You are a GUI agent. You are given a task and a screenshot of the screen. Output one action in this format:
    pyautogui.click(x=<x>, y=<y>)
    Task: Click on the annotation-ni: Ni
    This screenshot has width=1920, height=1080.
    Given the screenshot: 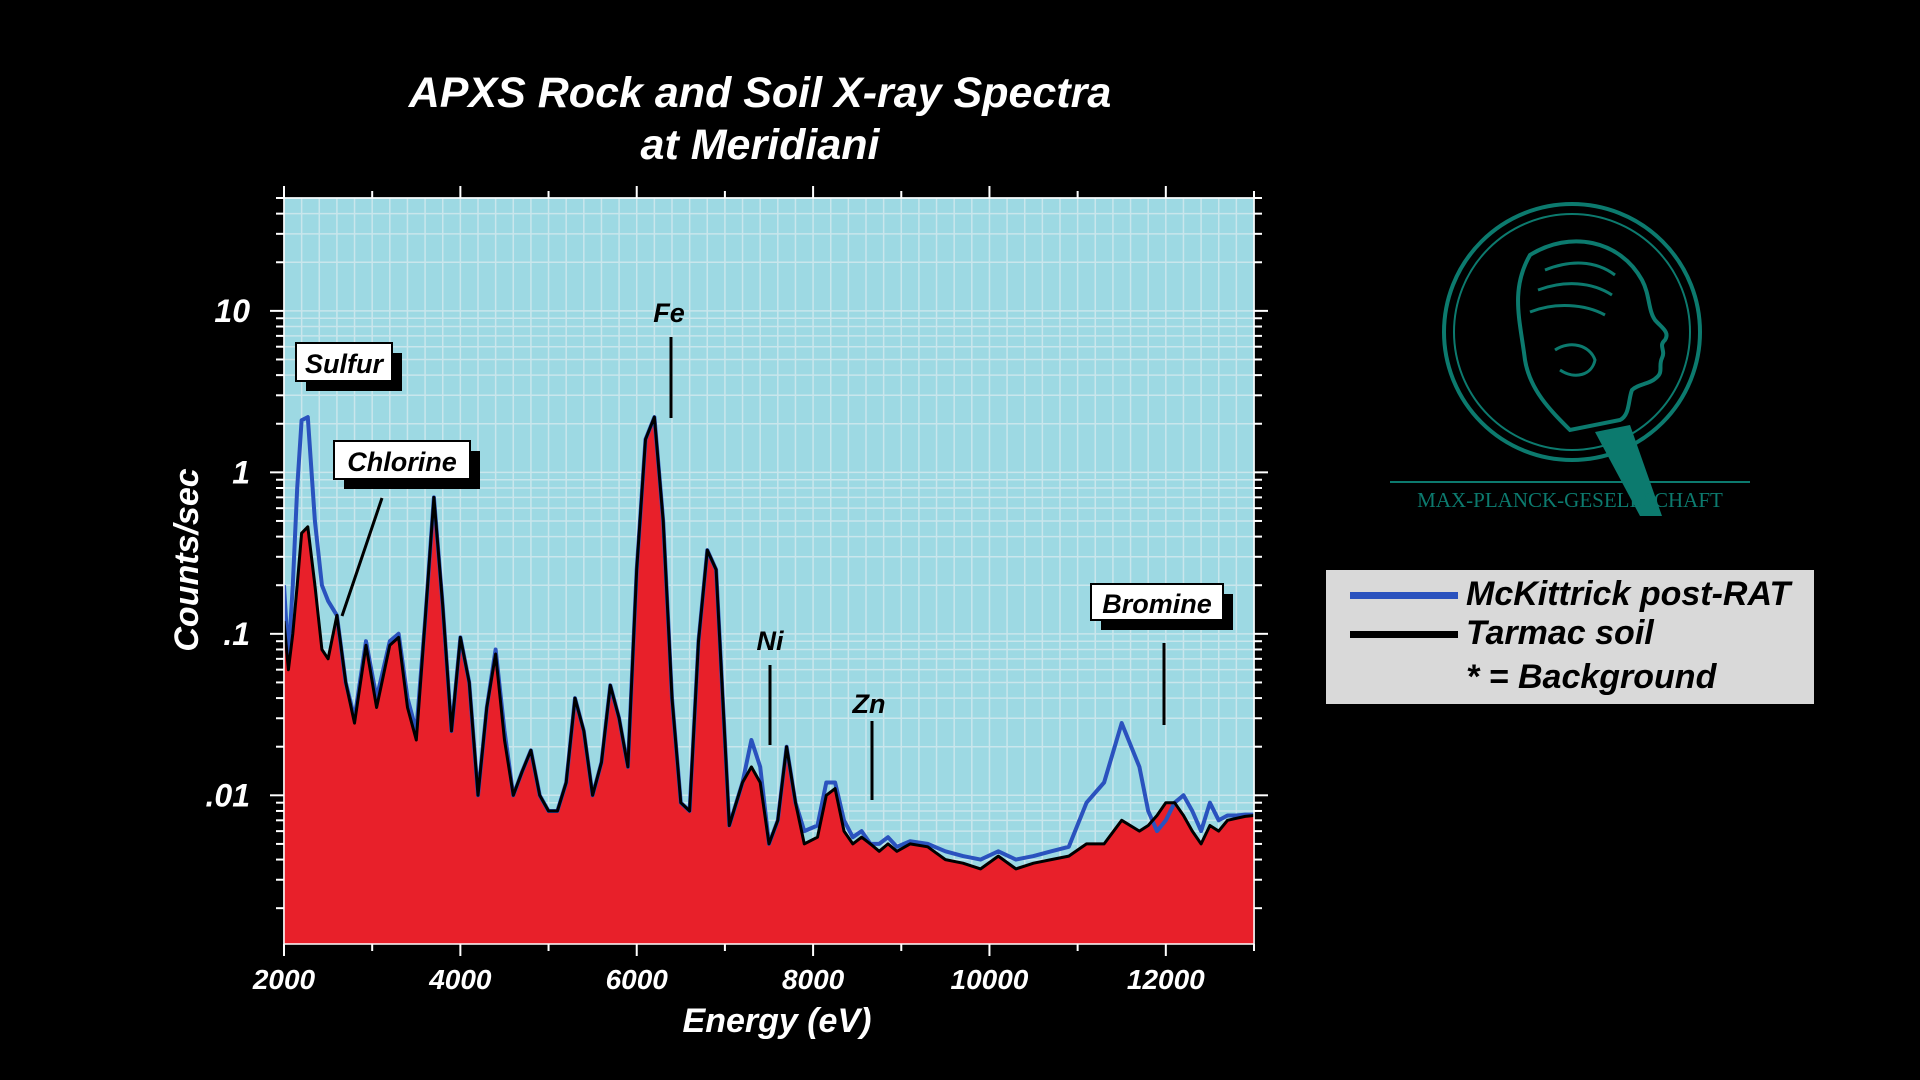 What is the action you would take?
    pyautogui.click(x=770, y=641)
    